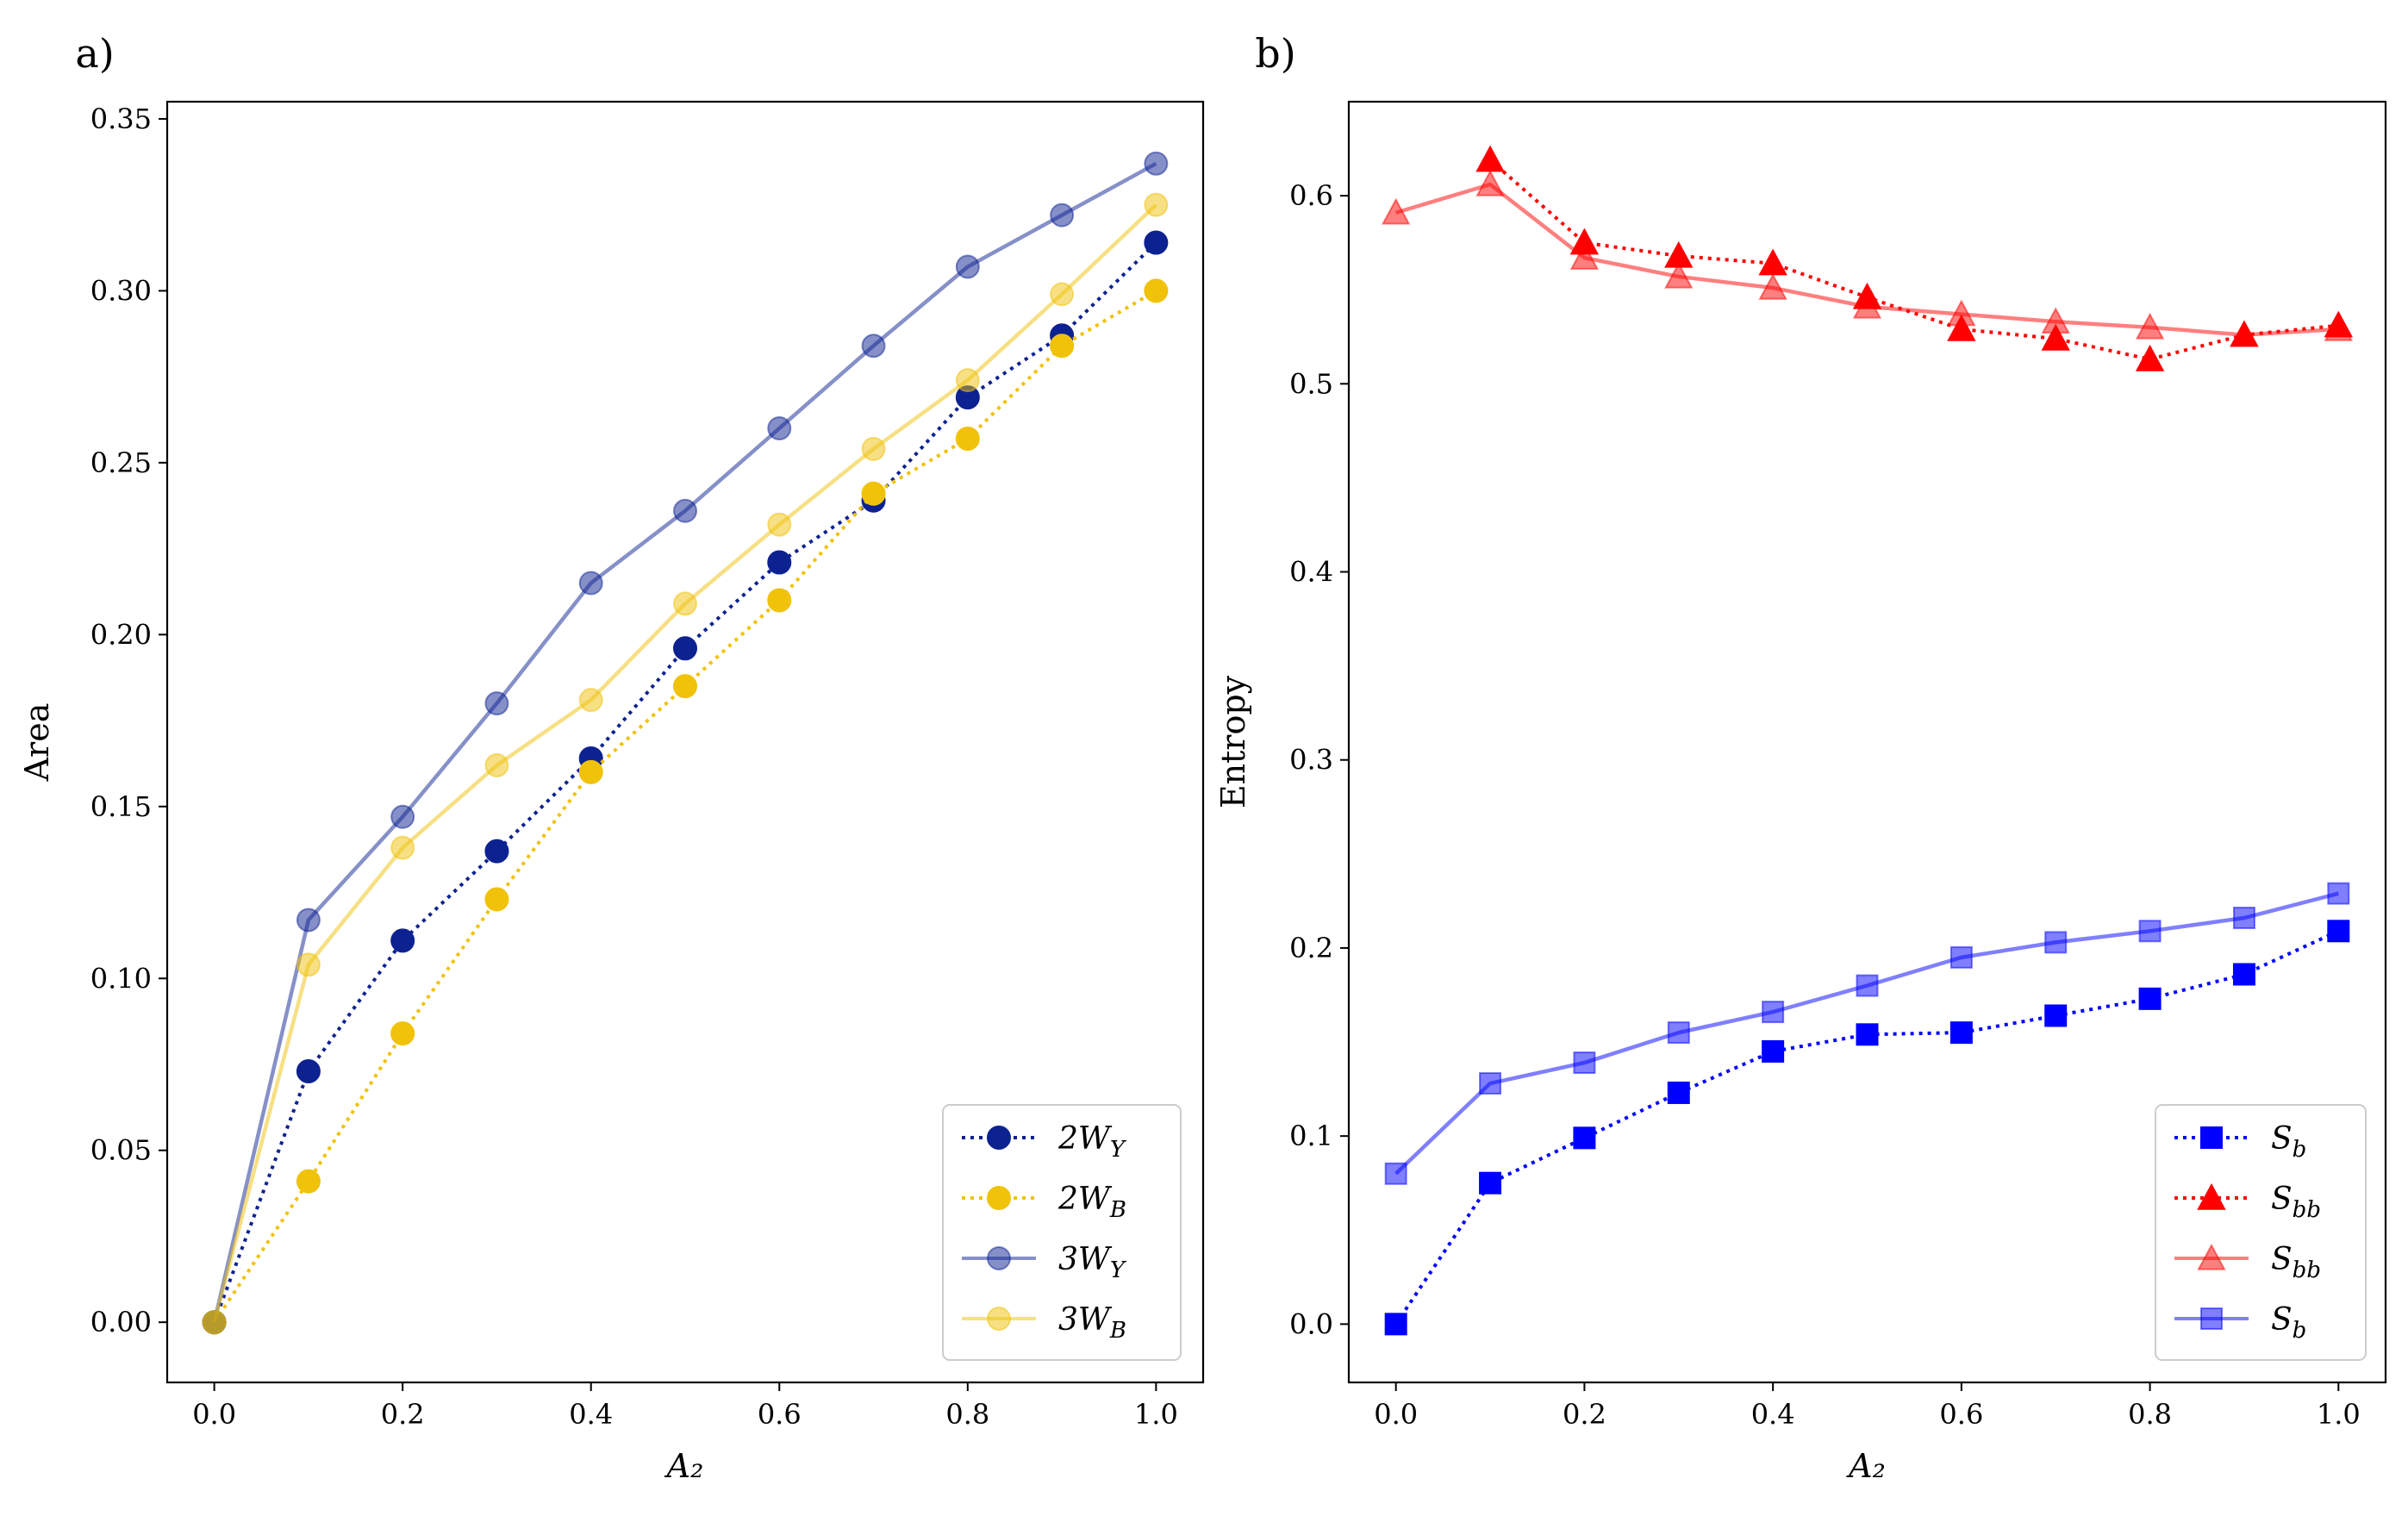 The height and width of the screenshot is (1516, 2408). What do you see at coordinates (2261, 1232) in the screenshot?
I see `legend: Sb Sbb Sbb Sb` at bounding box center [2261, 1232].